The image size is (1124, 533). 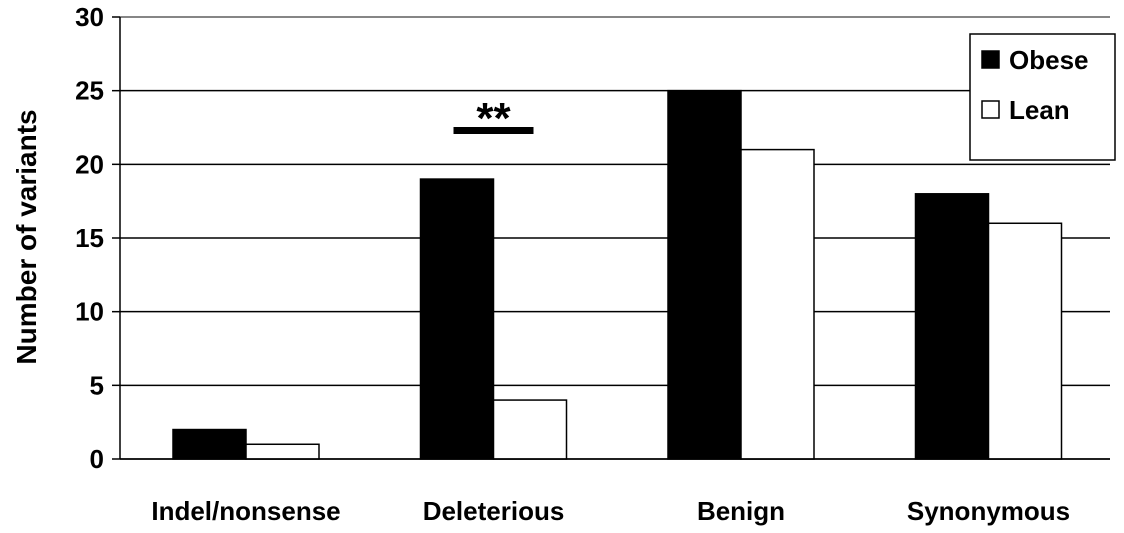 I want to click on significance-annotations: **, so click(x=493, y=118).